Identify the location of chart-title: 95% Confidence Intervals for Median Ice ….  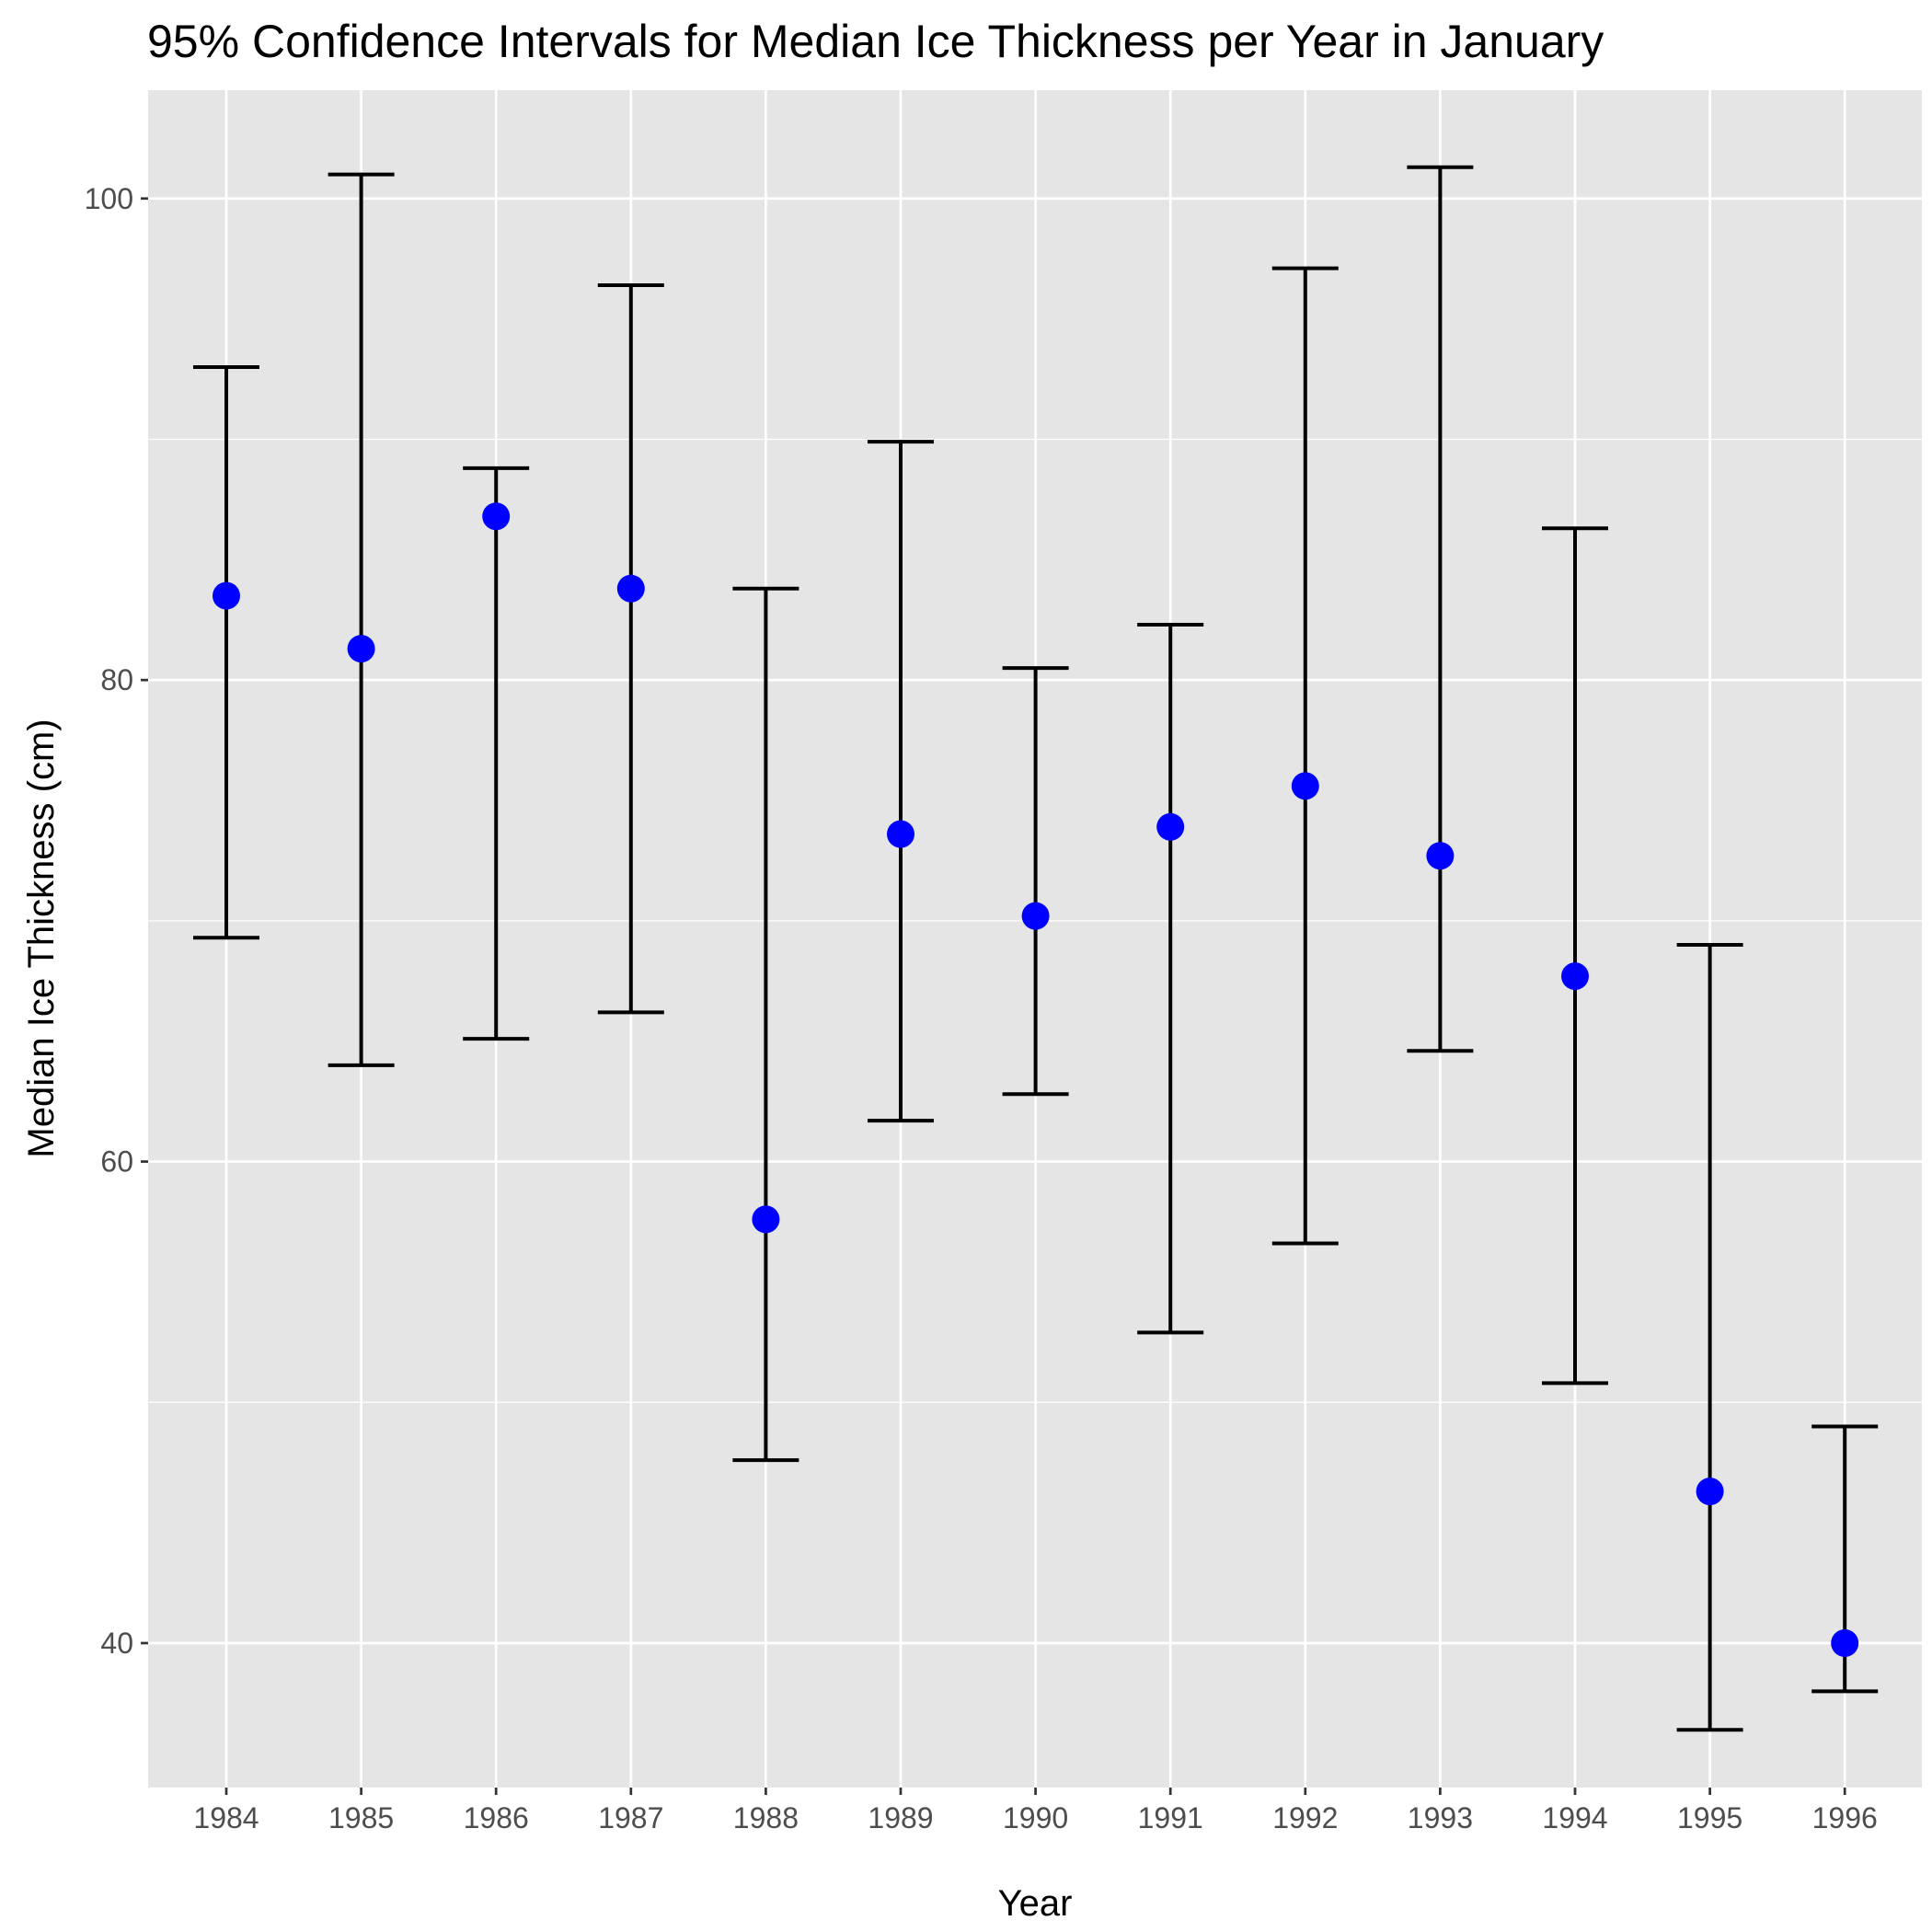
(875, 41).